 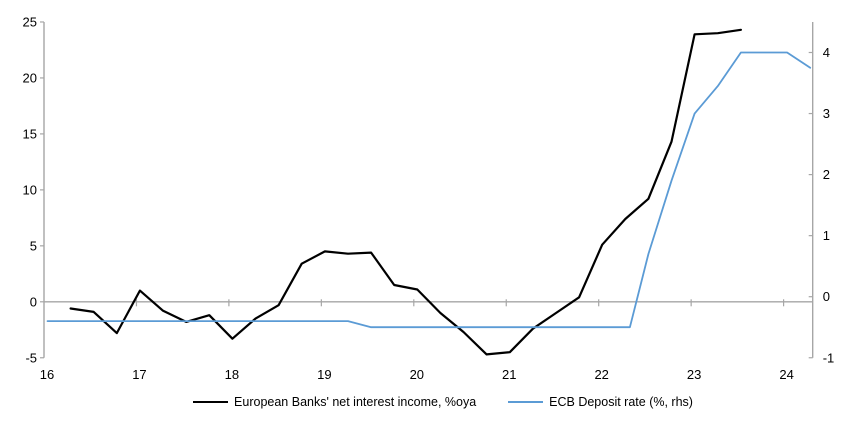 I want to click on ecb-deposit-rate-line-swatch, so click(x=526, y=402).